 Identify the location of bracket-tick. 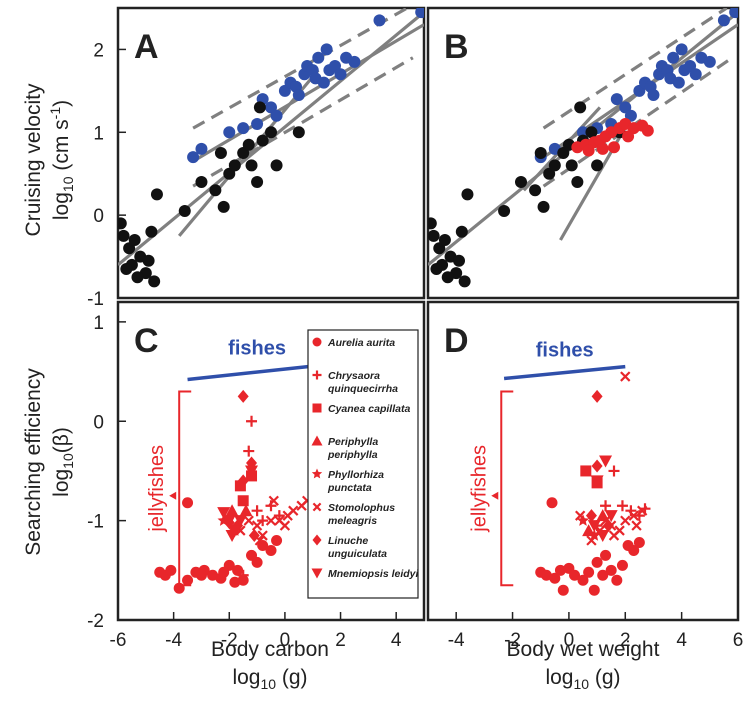
(173, 495).